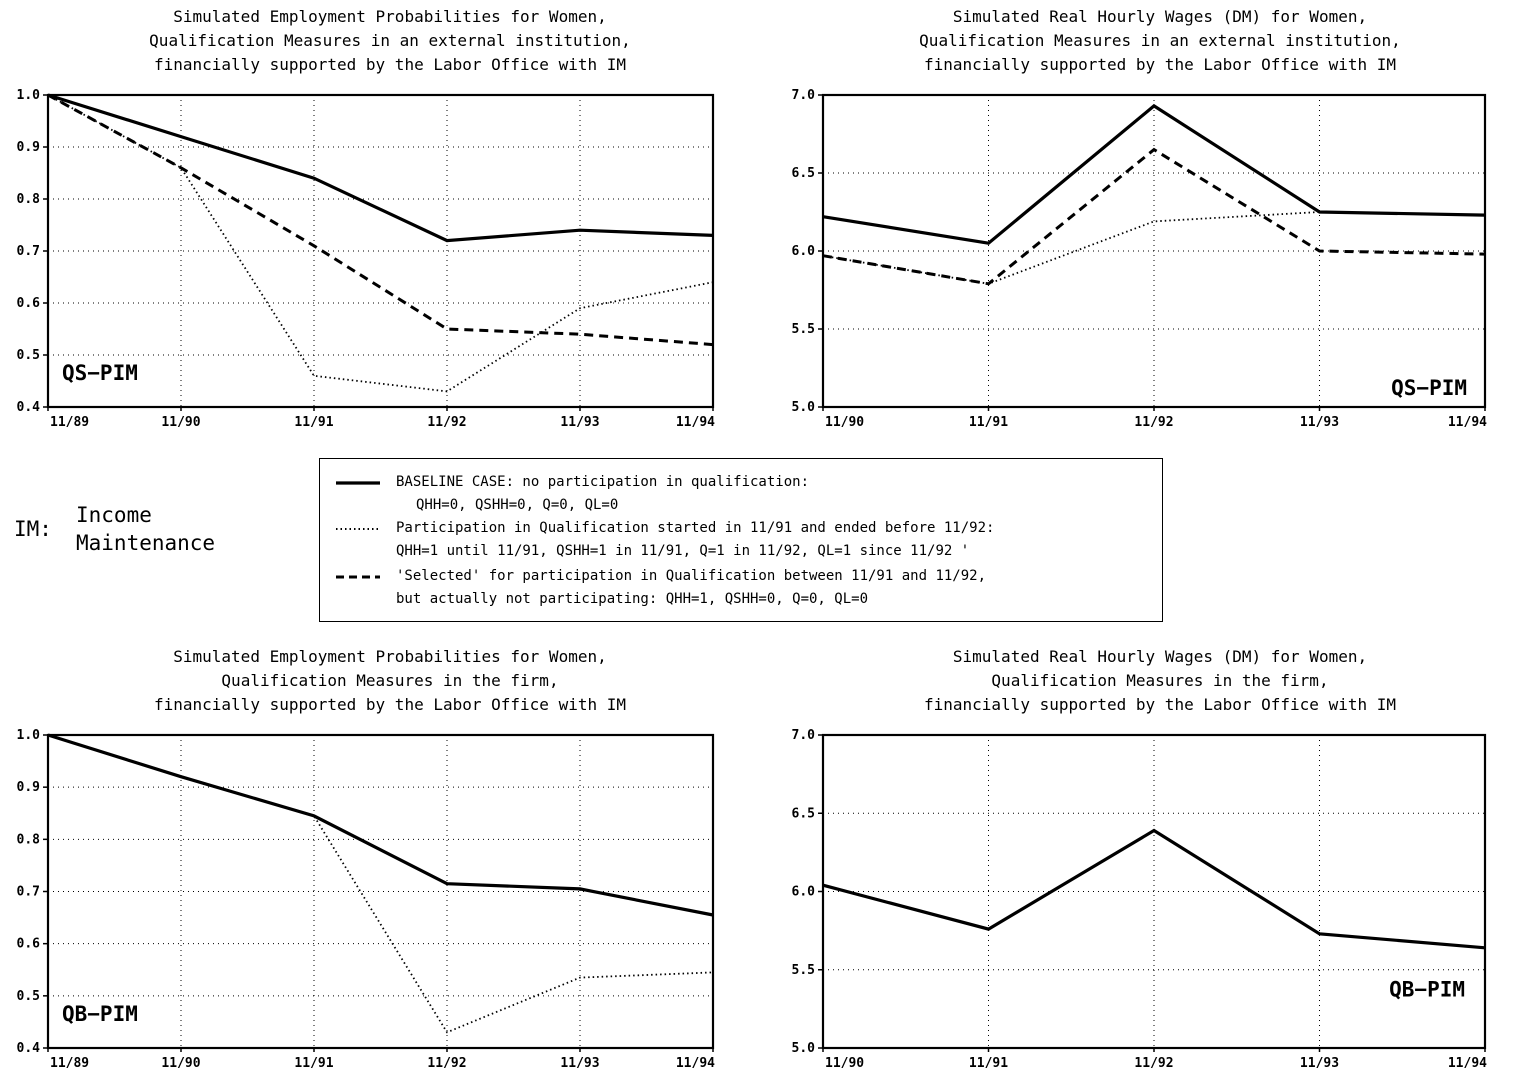 The image size is (1513, 1074). I want to click on im-full-text: Income Maintenance, so click(146, 529).